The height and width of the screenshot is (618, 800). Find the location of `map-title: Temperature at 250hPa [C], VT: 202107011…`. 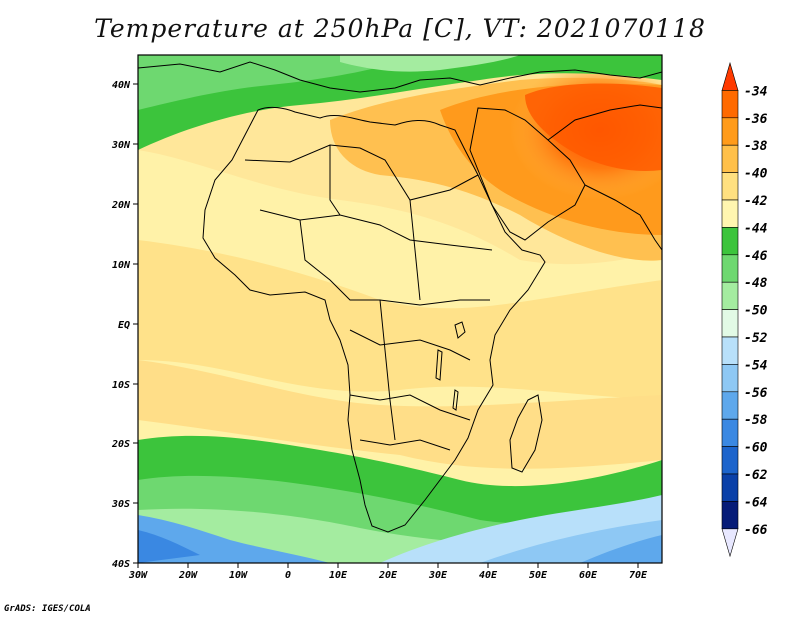

map-title: Temperature at 250hPa [C], VT: 202107011… is located at coordinates (400, 28).